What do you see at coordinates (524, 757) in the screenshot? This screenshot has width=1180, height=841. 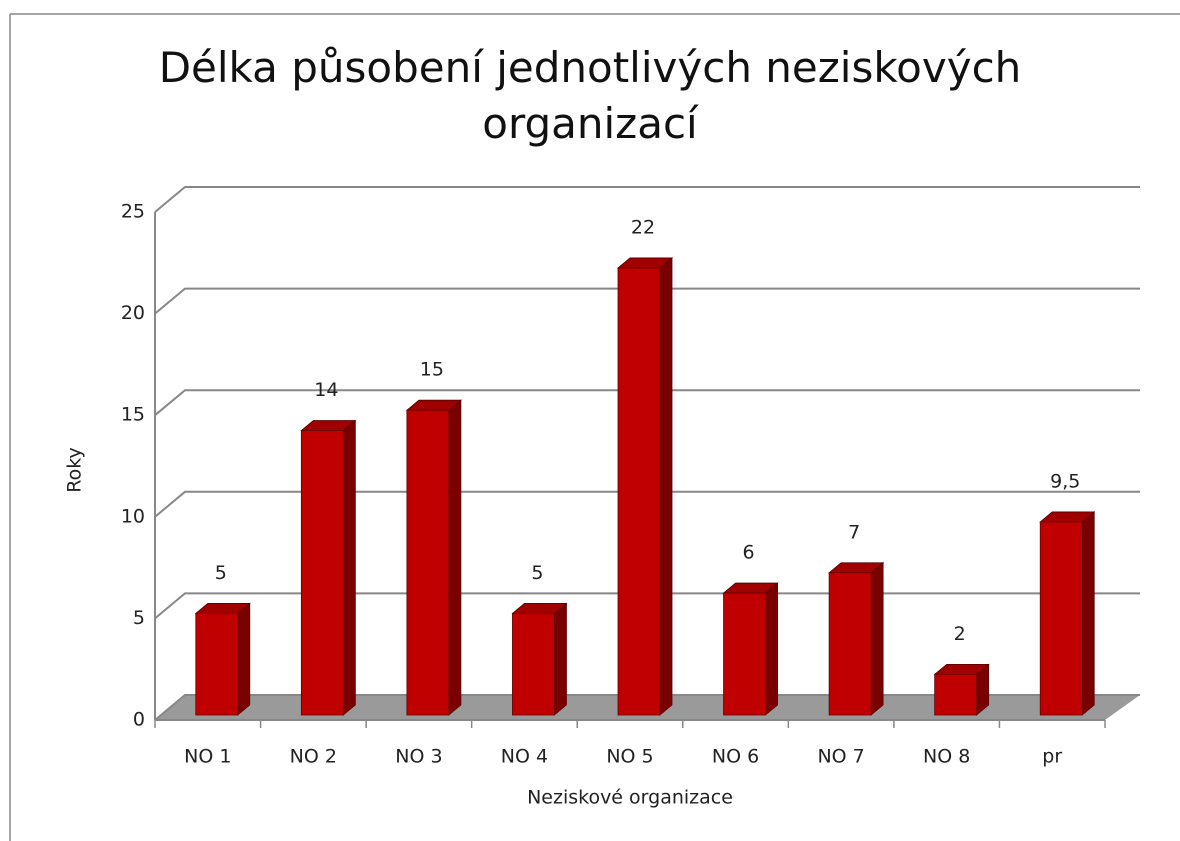 I see `x-tick-label: NO 4` at bounding box center [524, 757].